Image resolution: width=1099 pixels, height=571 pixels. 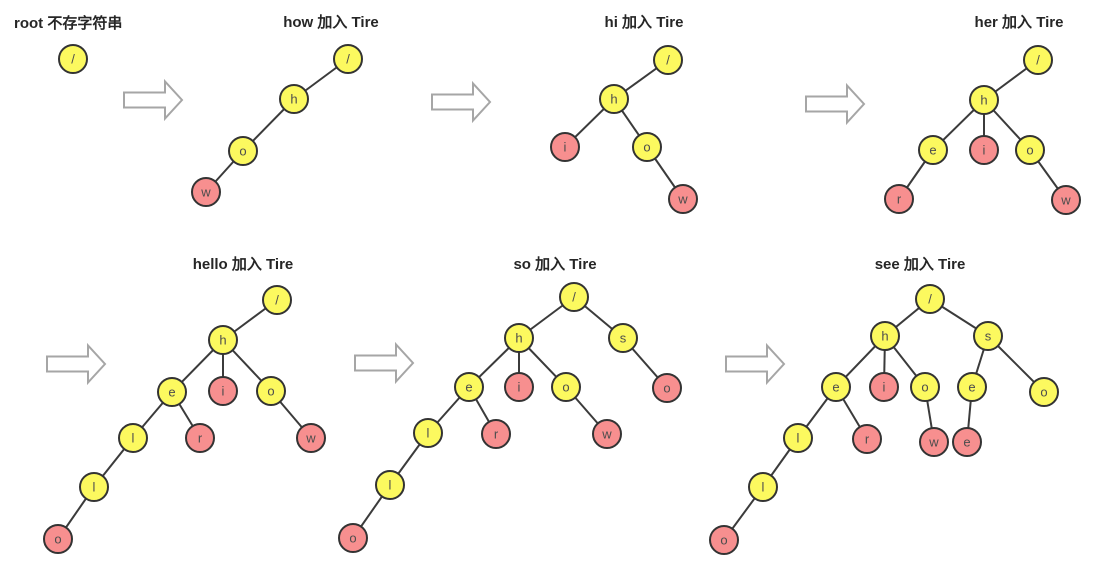 What do you see at coordinates (920, 264) in the screenshot?
I see `panel-title-see: see 加入 Tire` at bounding box center [920, 264].